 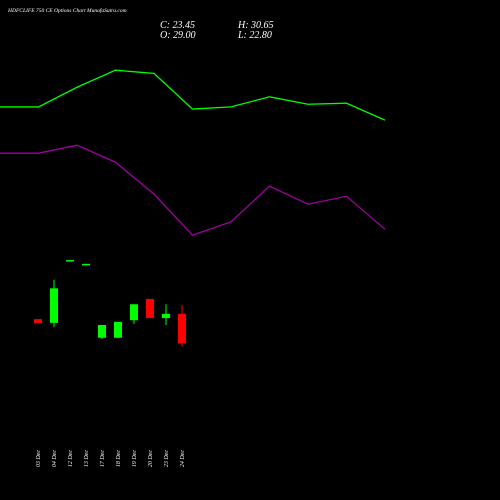 I want to click on x-tick-label: 17 Dec, so click(x=103, y=458).